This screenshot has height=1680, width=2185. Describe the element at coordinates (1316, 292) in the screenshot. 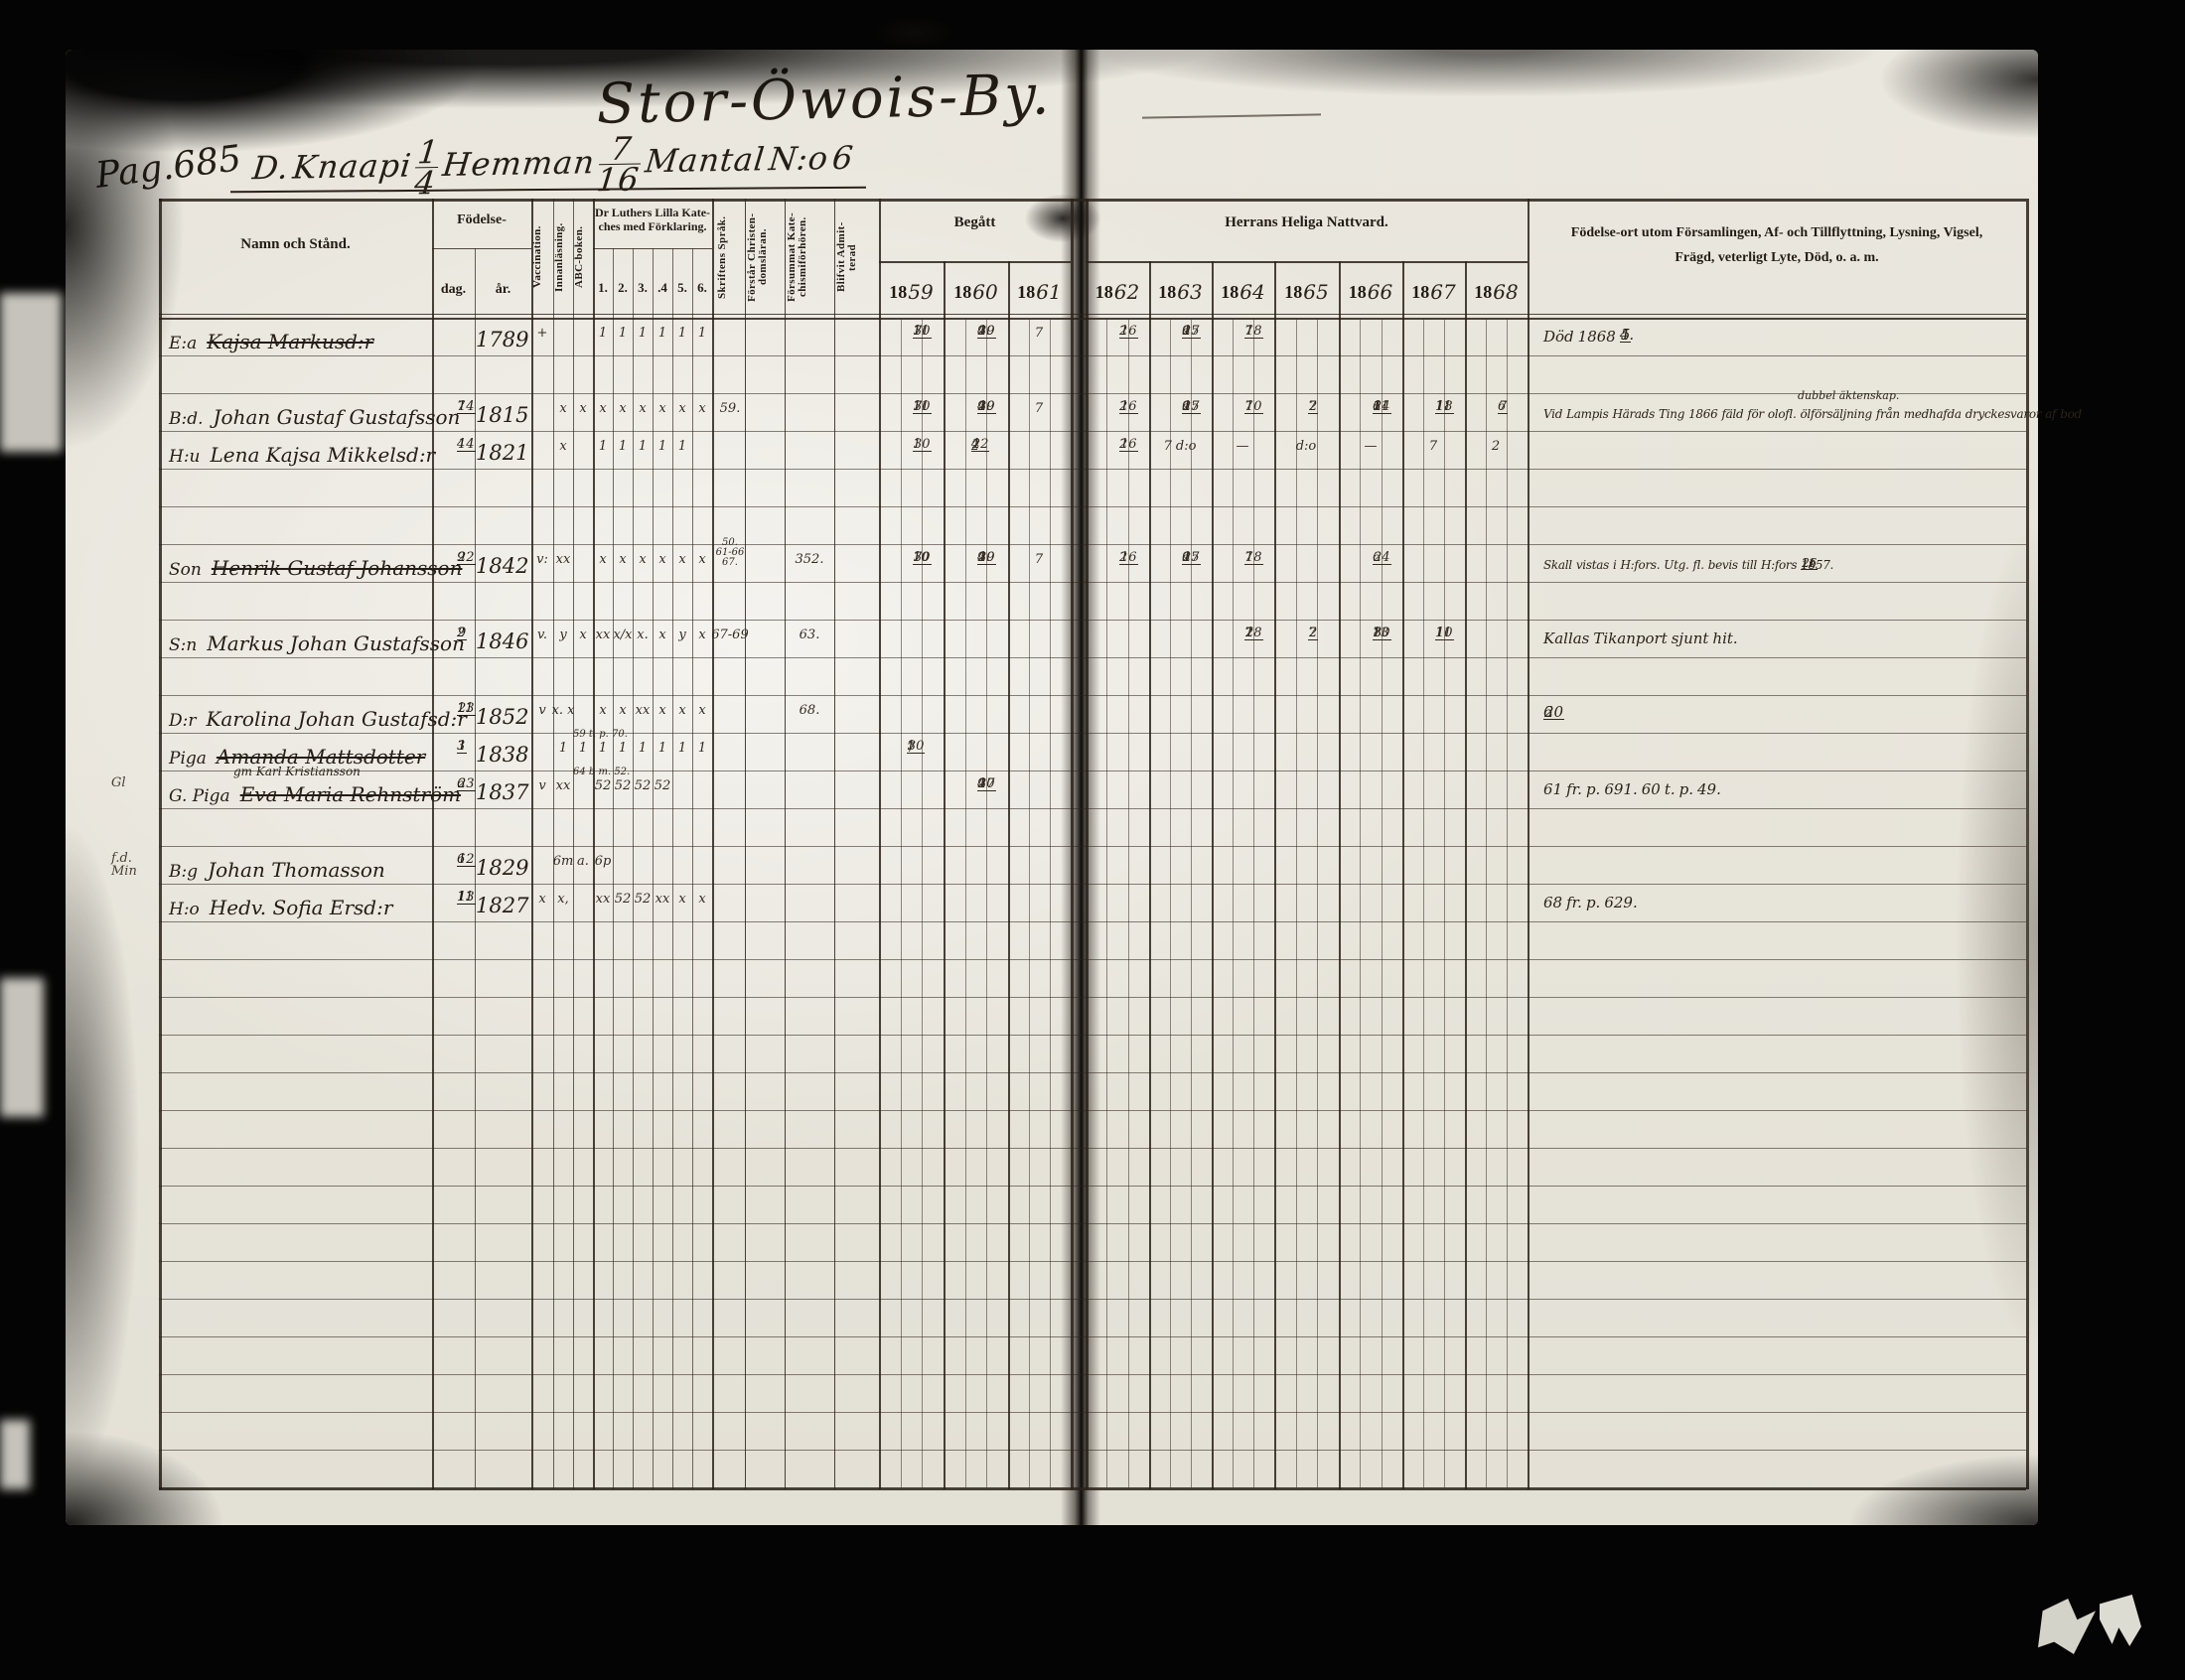

I see `year-handwritten: 65` at that location.